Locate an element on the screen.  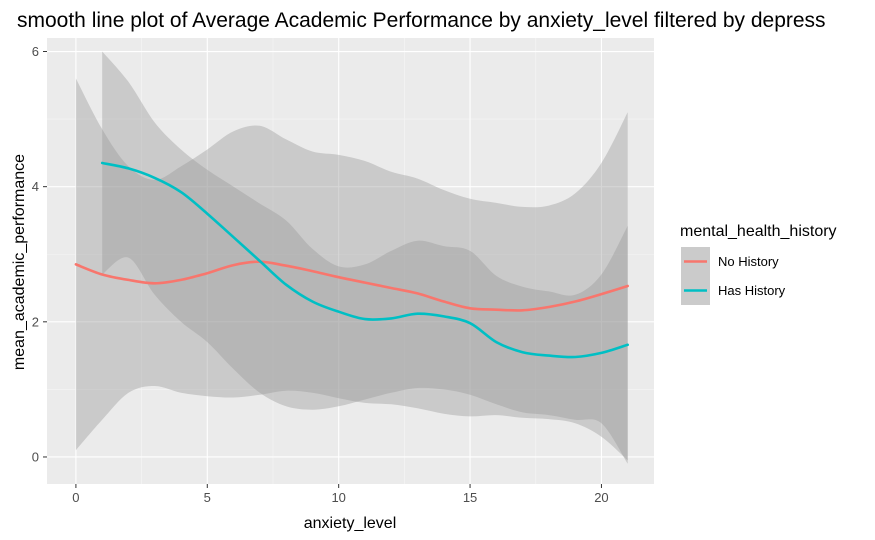
y-tick-label: 0 is located at coordinates (35, 456).